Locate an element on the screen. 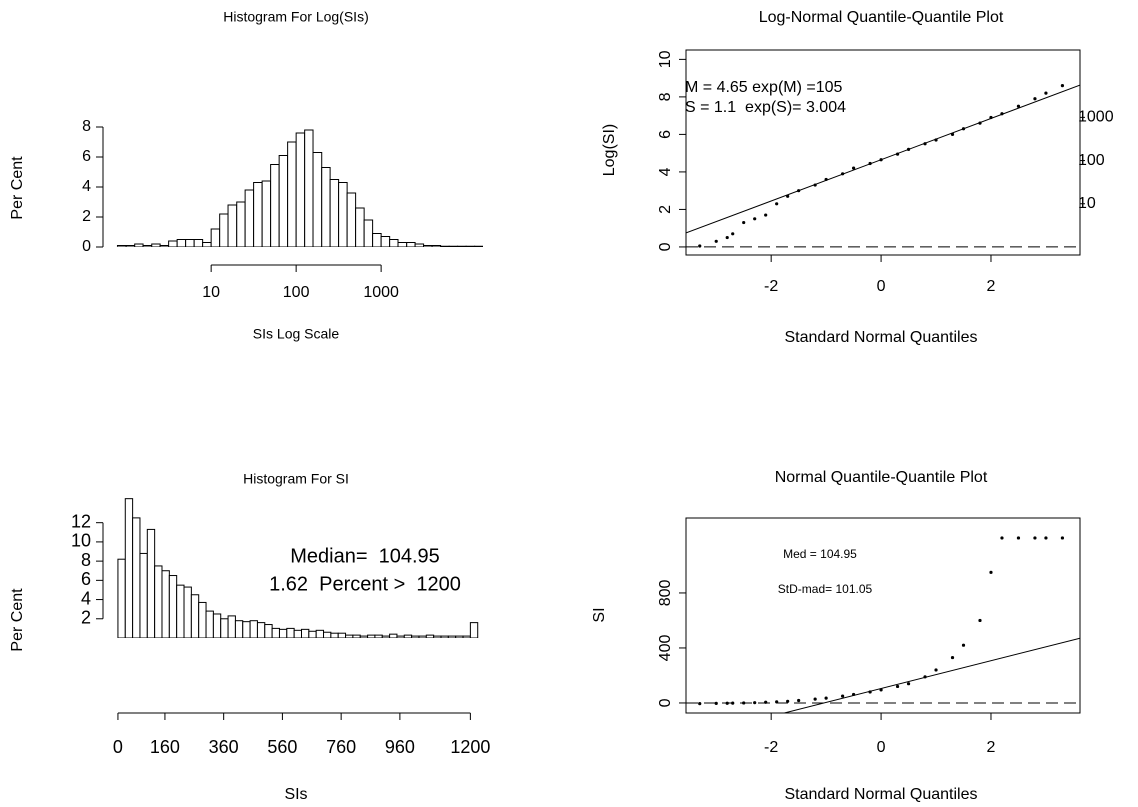 The image size is (1138, 807). fit-line is located at coordinates (883, 159).